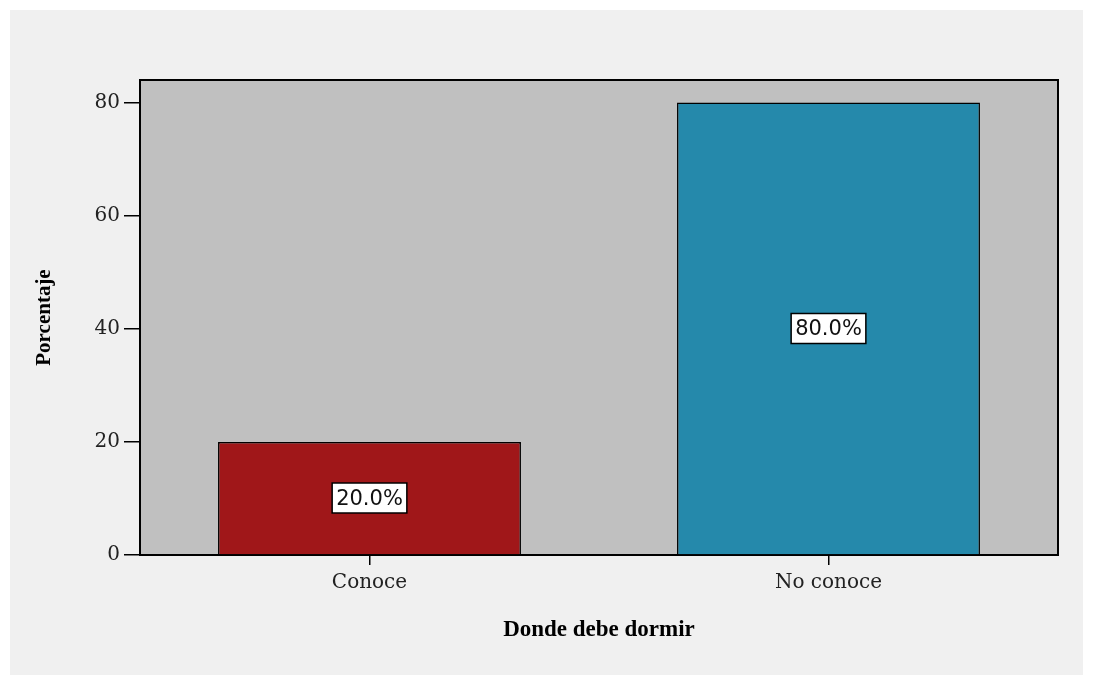 The height and width of the screenshot is (683, 1093). Describe the element at coordinates (107, 100) in the screenshot. I see `y-tick-label: 80` at that location.